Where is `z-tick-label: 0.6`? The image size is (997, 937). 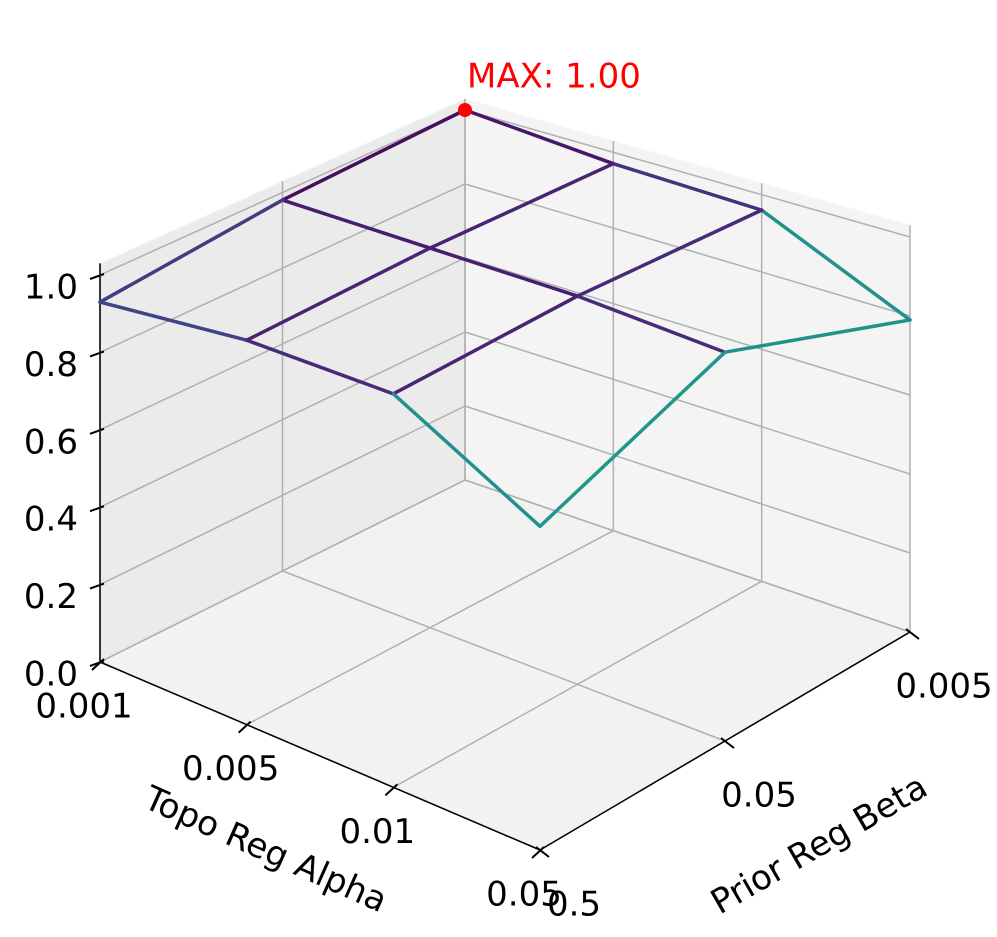
z-tick-label: 0.6 is located at coordinates (51, 442).